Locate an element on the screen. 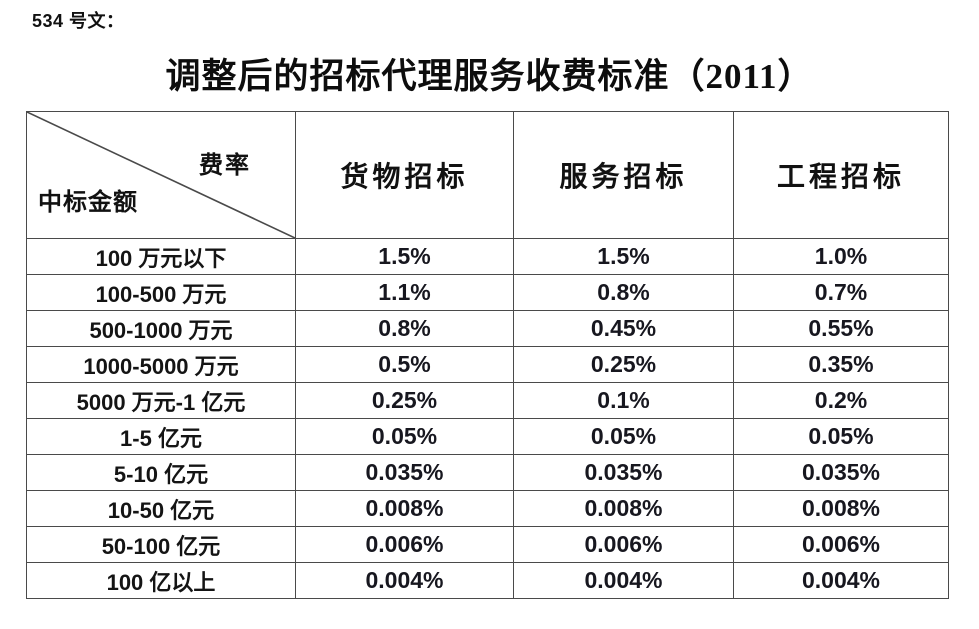 This screenshot has width=979, height=629. fee-rate-value: 0.5% is located at coordinates (404, 364).